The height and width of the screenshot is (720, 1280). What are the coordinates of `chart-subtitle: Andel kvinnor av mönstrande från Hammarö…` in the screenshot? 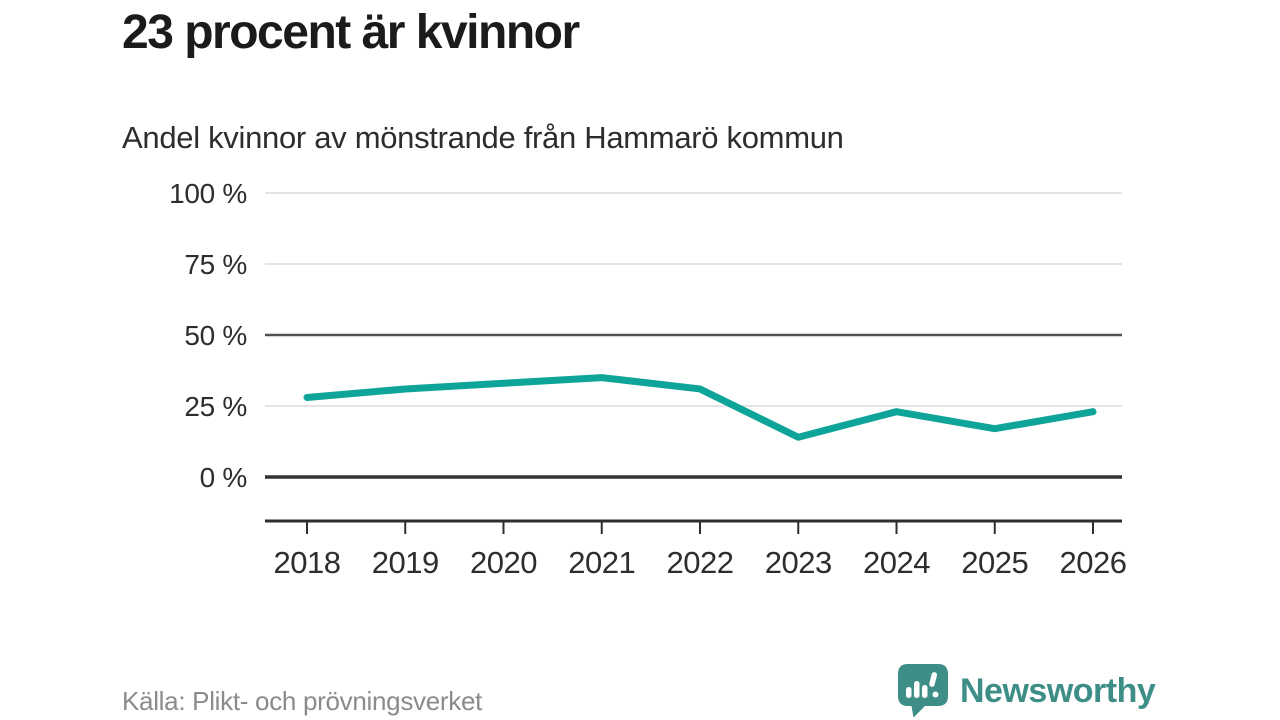 It's located at (483, 137).